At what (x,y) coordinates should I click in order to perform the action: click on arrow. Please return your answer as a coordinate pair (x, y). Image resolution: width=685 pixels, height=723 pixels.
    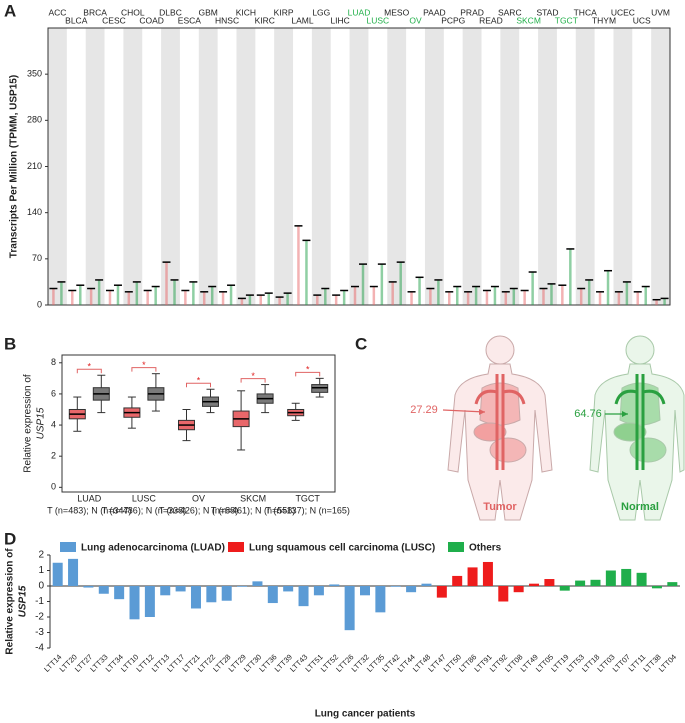
    Looking at the image, I should click on (464, 411).